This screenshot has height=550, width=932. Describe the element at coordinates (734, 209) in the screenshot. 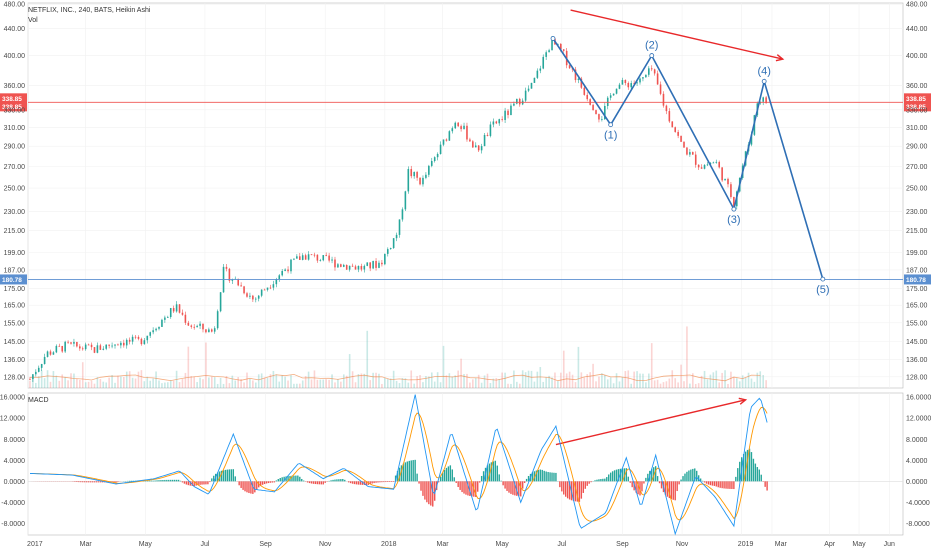

I see `wave-node` at that location.